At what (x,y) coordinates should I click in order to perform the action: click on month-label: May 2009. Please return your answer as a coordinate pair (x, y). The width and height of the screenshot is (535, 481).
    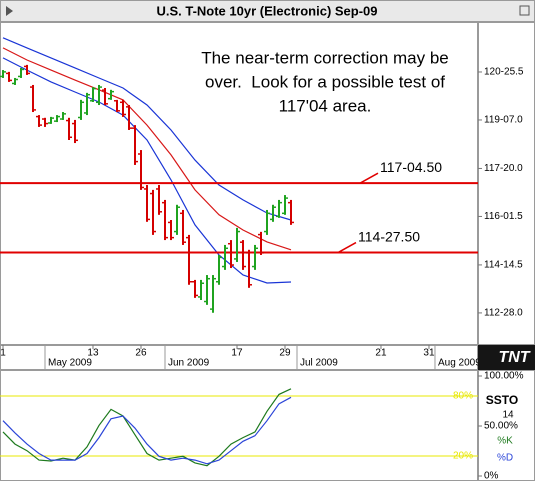
    Looking at the image, I should click on (70, 363).